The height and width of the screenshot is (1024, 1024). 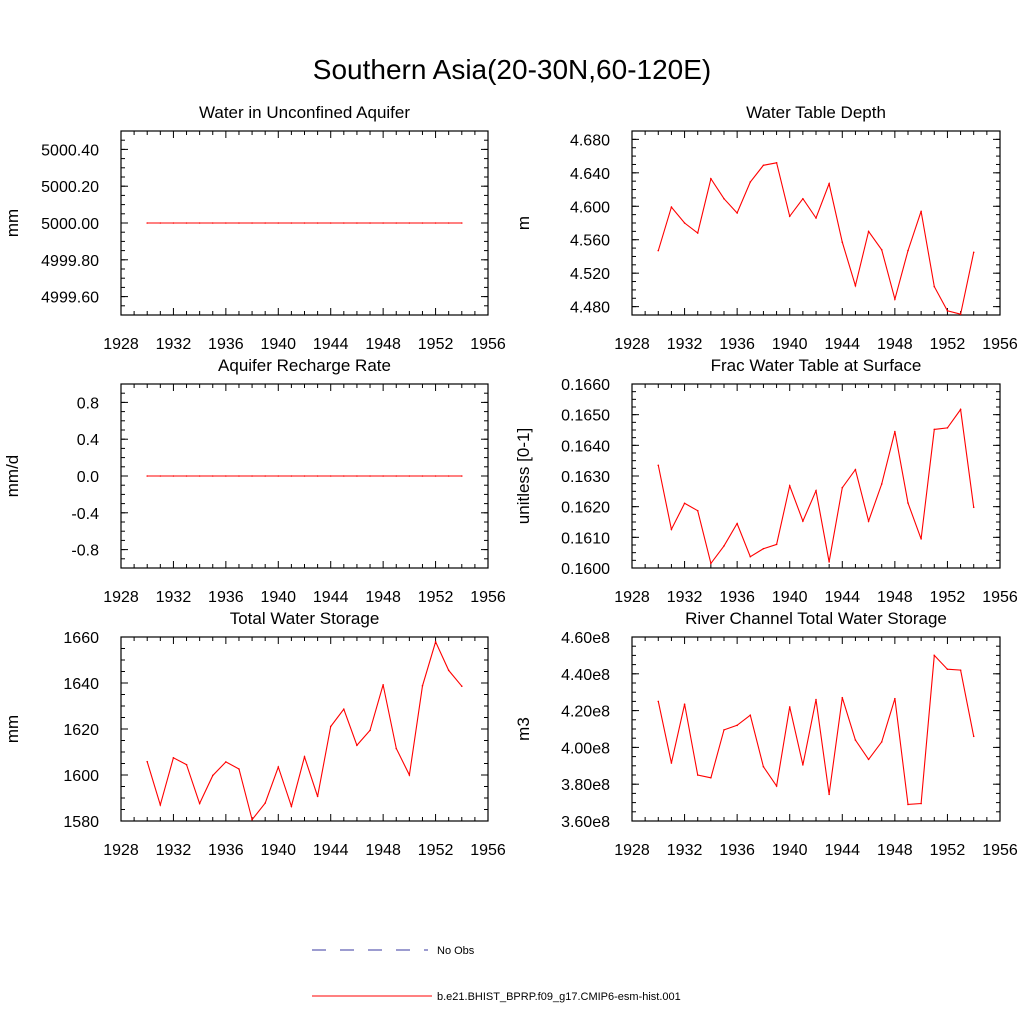 What do you see at coordinates (81, 776) in the screenshot?
I see `y-tick-label: 1600` at bounding box center [81, 776].